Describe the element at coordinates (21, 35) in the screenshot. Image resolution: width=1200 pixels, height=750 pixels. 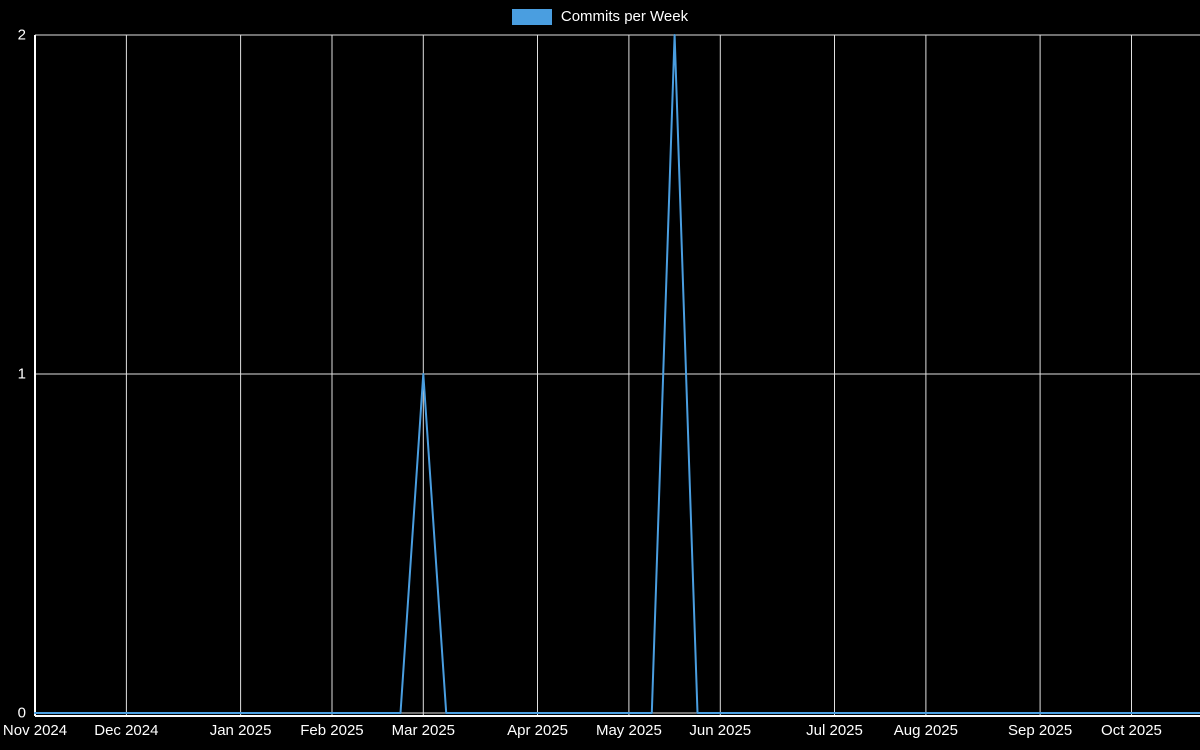
I see `y-tick-label: 2` at that location.